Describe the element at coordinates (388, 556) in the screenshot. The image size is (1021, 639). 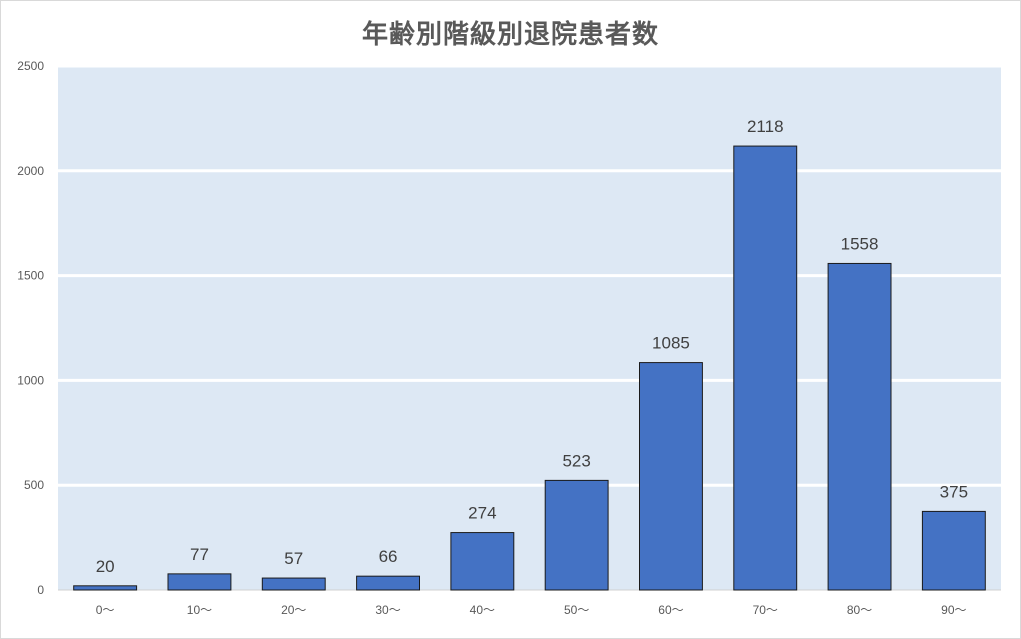
I see `data-label: 66` at that location.